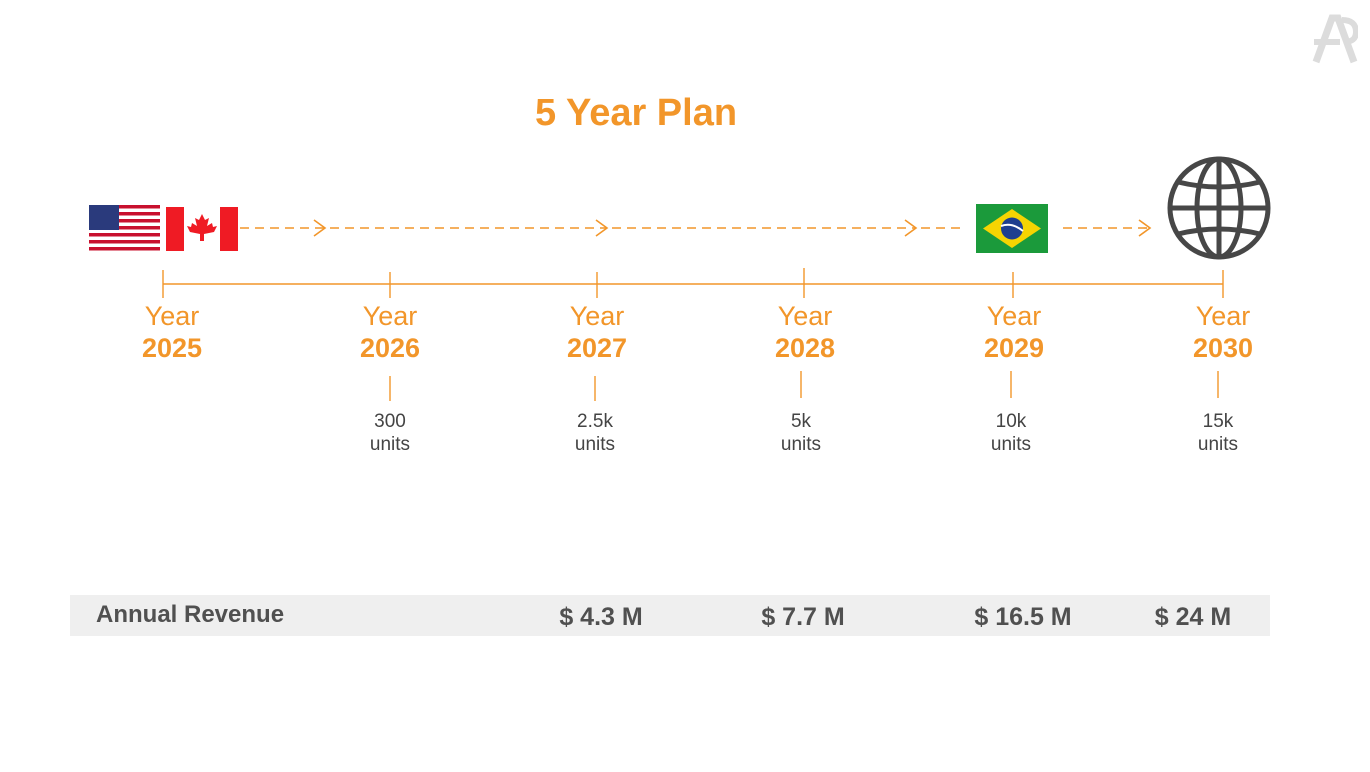 The image size is (1370, 772). Describe the element at coordinates (1335, 39) in the screenshot. I see `logo-icon` at that location.